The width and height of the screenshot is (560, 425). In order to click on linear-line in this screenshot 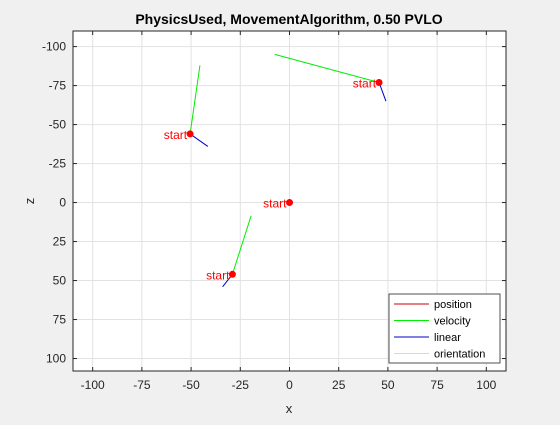, I will do `click(199, 140)`.